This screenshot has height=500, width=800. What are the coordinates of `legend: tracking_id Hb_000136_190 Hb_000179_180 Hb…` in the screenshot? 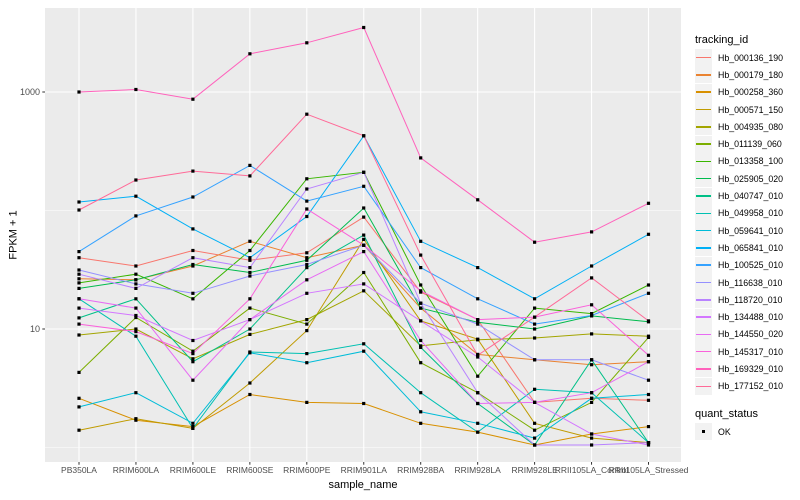 It's located at (747, 237).